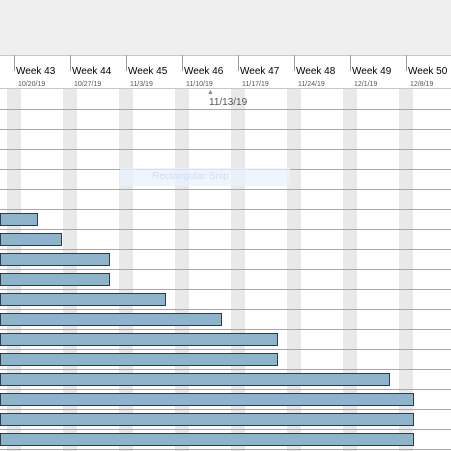 The height and width of the screenshot is (451, 451). I want to click on week-label: Week 50, so click(428, 71).